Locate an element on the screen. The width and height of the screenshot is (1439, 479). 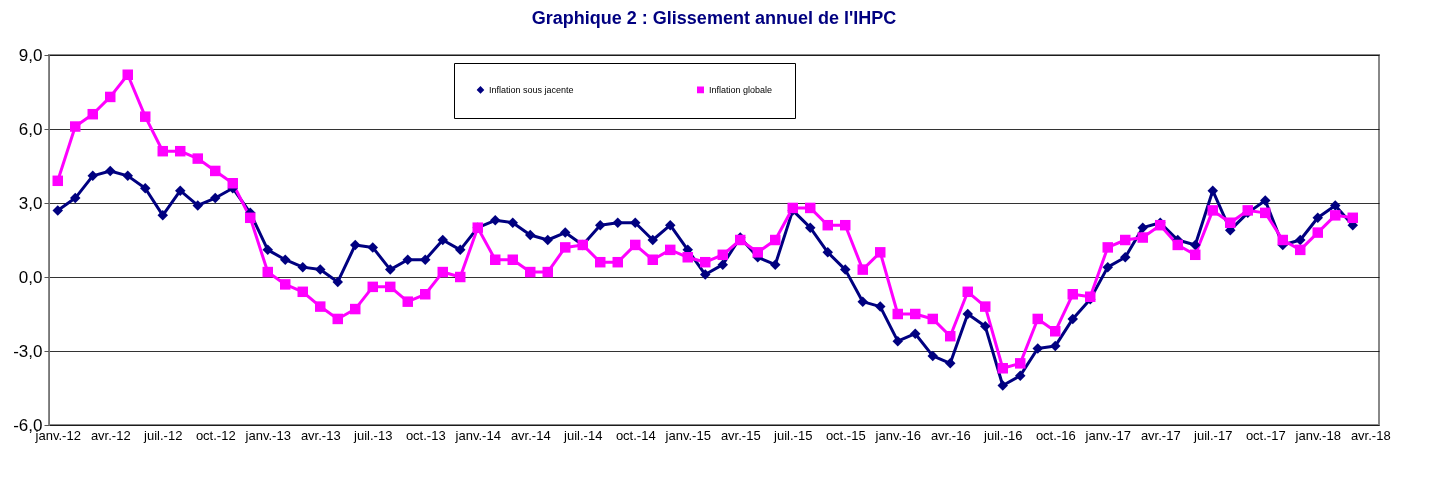
x-tick-label: juil.-13 is located at coordinates (373, 435).